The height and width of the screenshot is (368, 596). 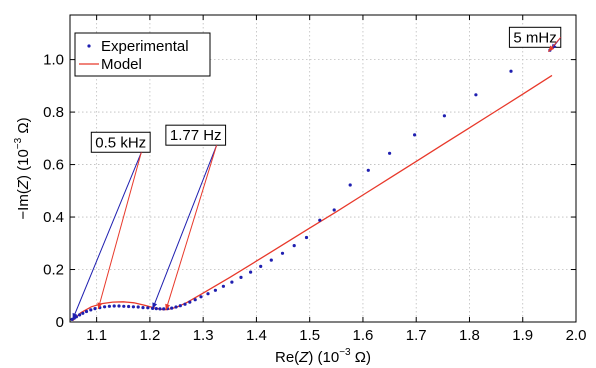 What do you see at coordinates (416, 335) in the screenshot?
I see `x-tick-label: 1.7` at bounding box center [416, 335].